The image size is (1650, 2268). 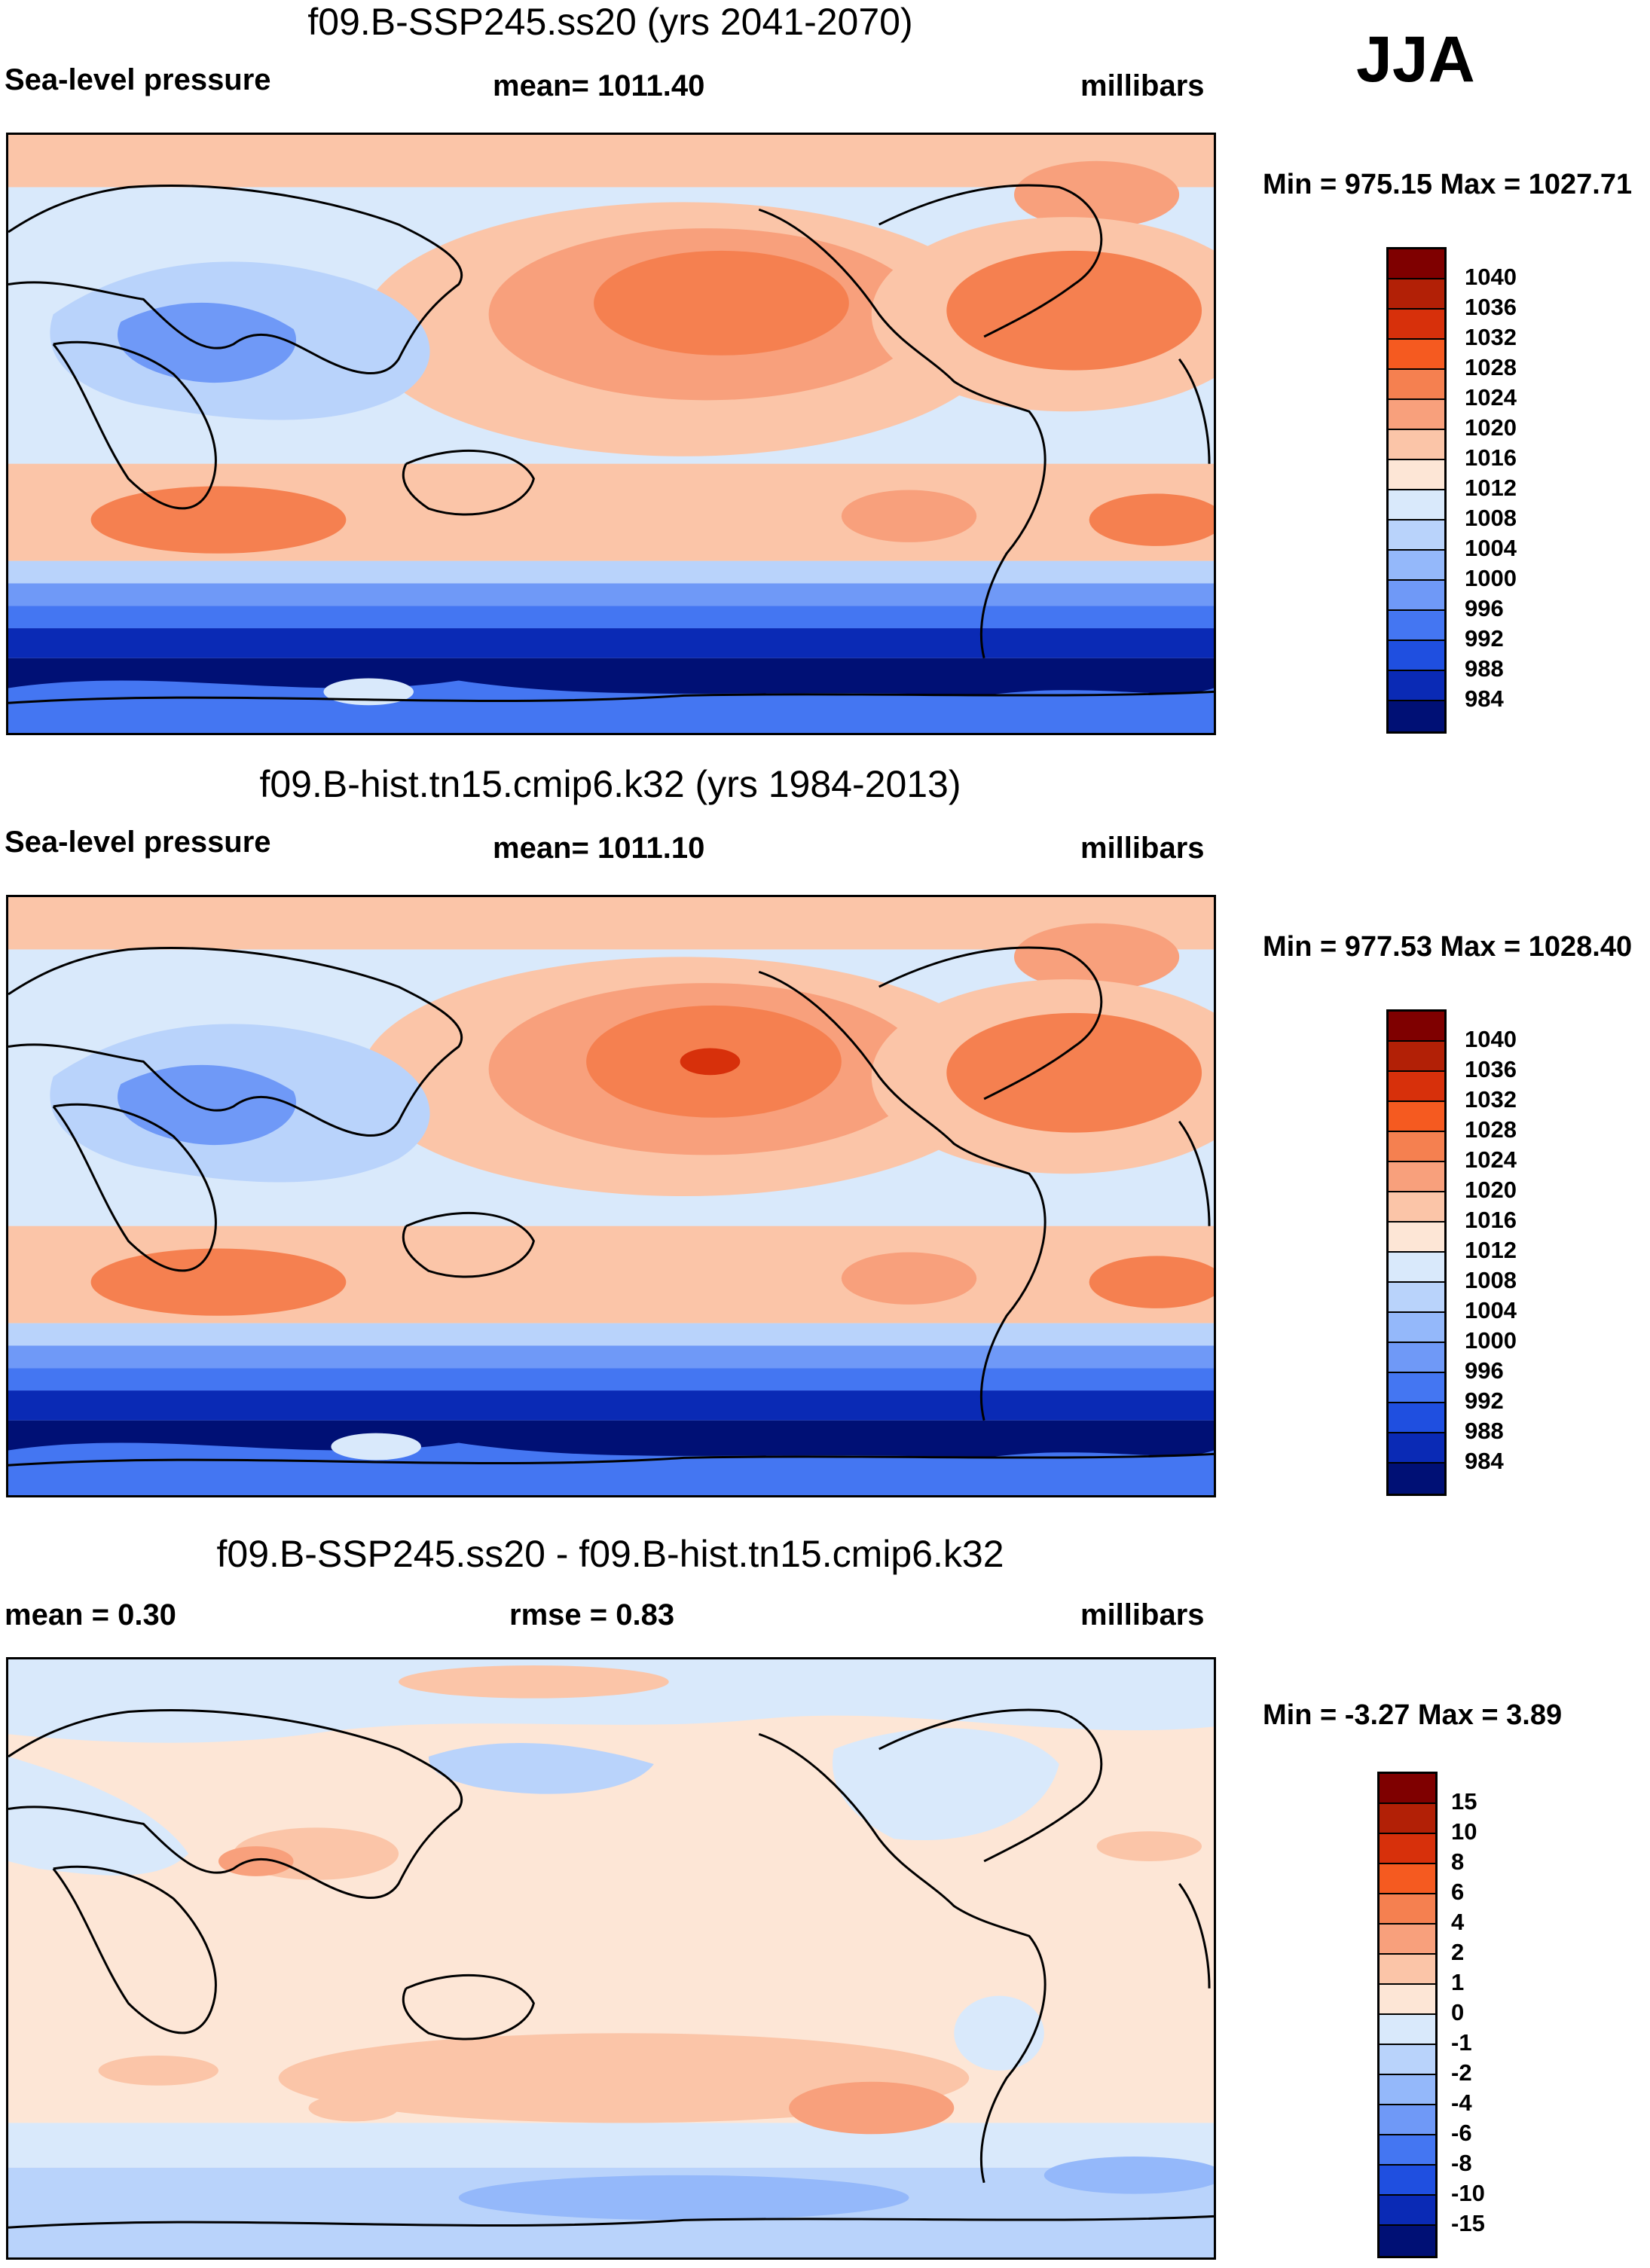 What do you see at coordinates (1462, 2103) in the screenshot?
I see `colorbar-tick-label: -4` at bounding box center [1462, 2103].